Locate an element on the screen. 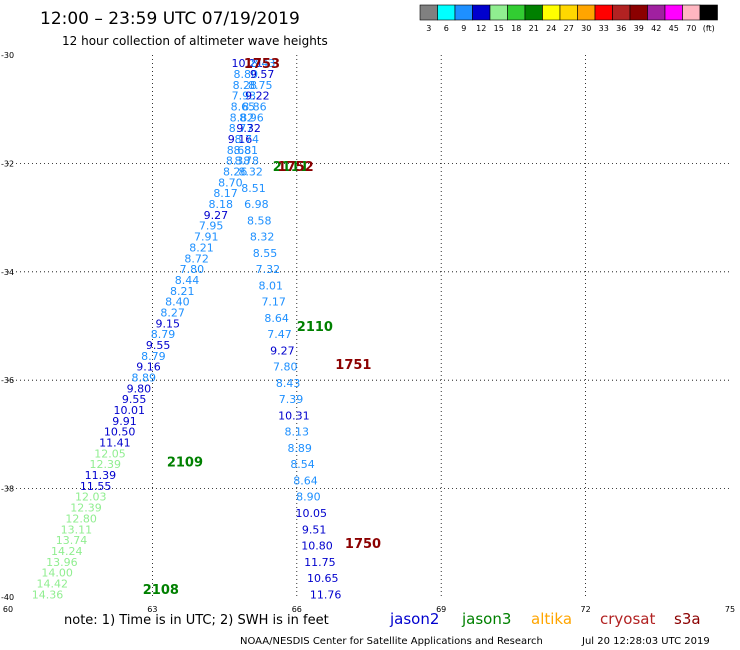  y-tick-label: -30 is located at coordinates (7, 55).